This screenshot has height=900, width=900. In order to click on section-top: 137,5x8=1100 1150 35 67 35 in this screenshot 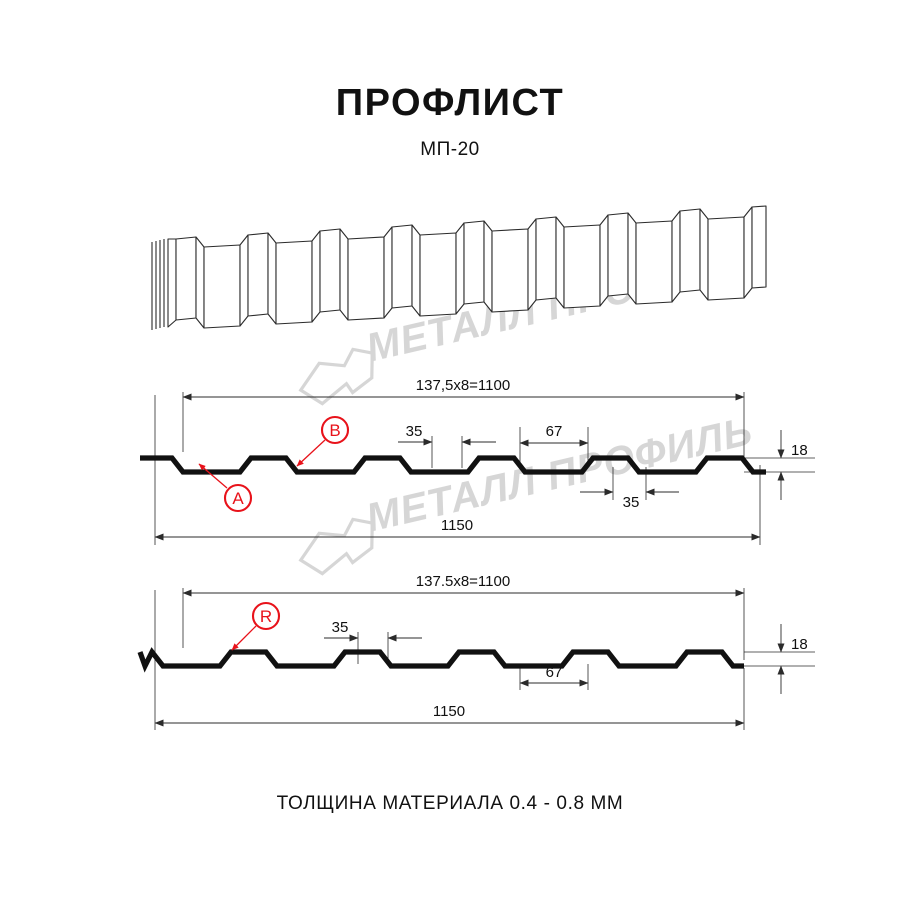, I will do `click(477, 461)`.